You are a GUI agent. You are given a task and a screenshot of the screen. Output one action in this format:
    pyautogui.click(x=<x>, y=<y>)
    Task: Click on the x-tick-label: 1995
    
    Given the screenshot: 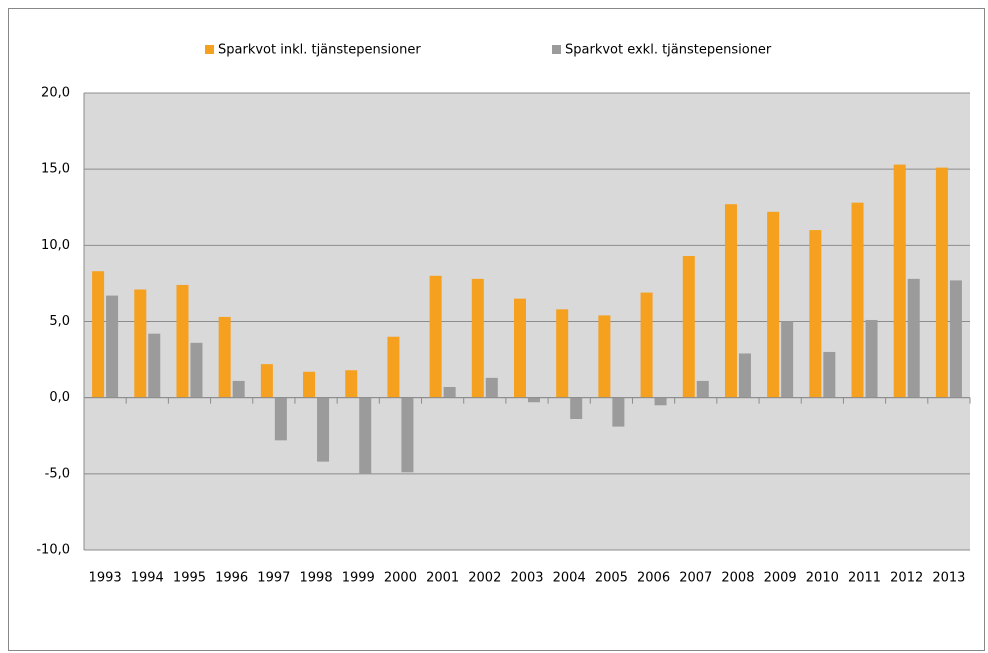 What is the action you would take?
    pyautogui.click(x=189, y=578)
    